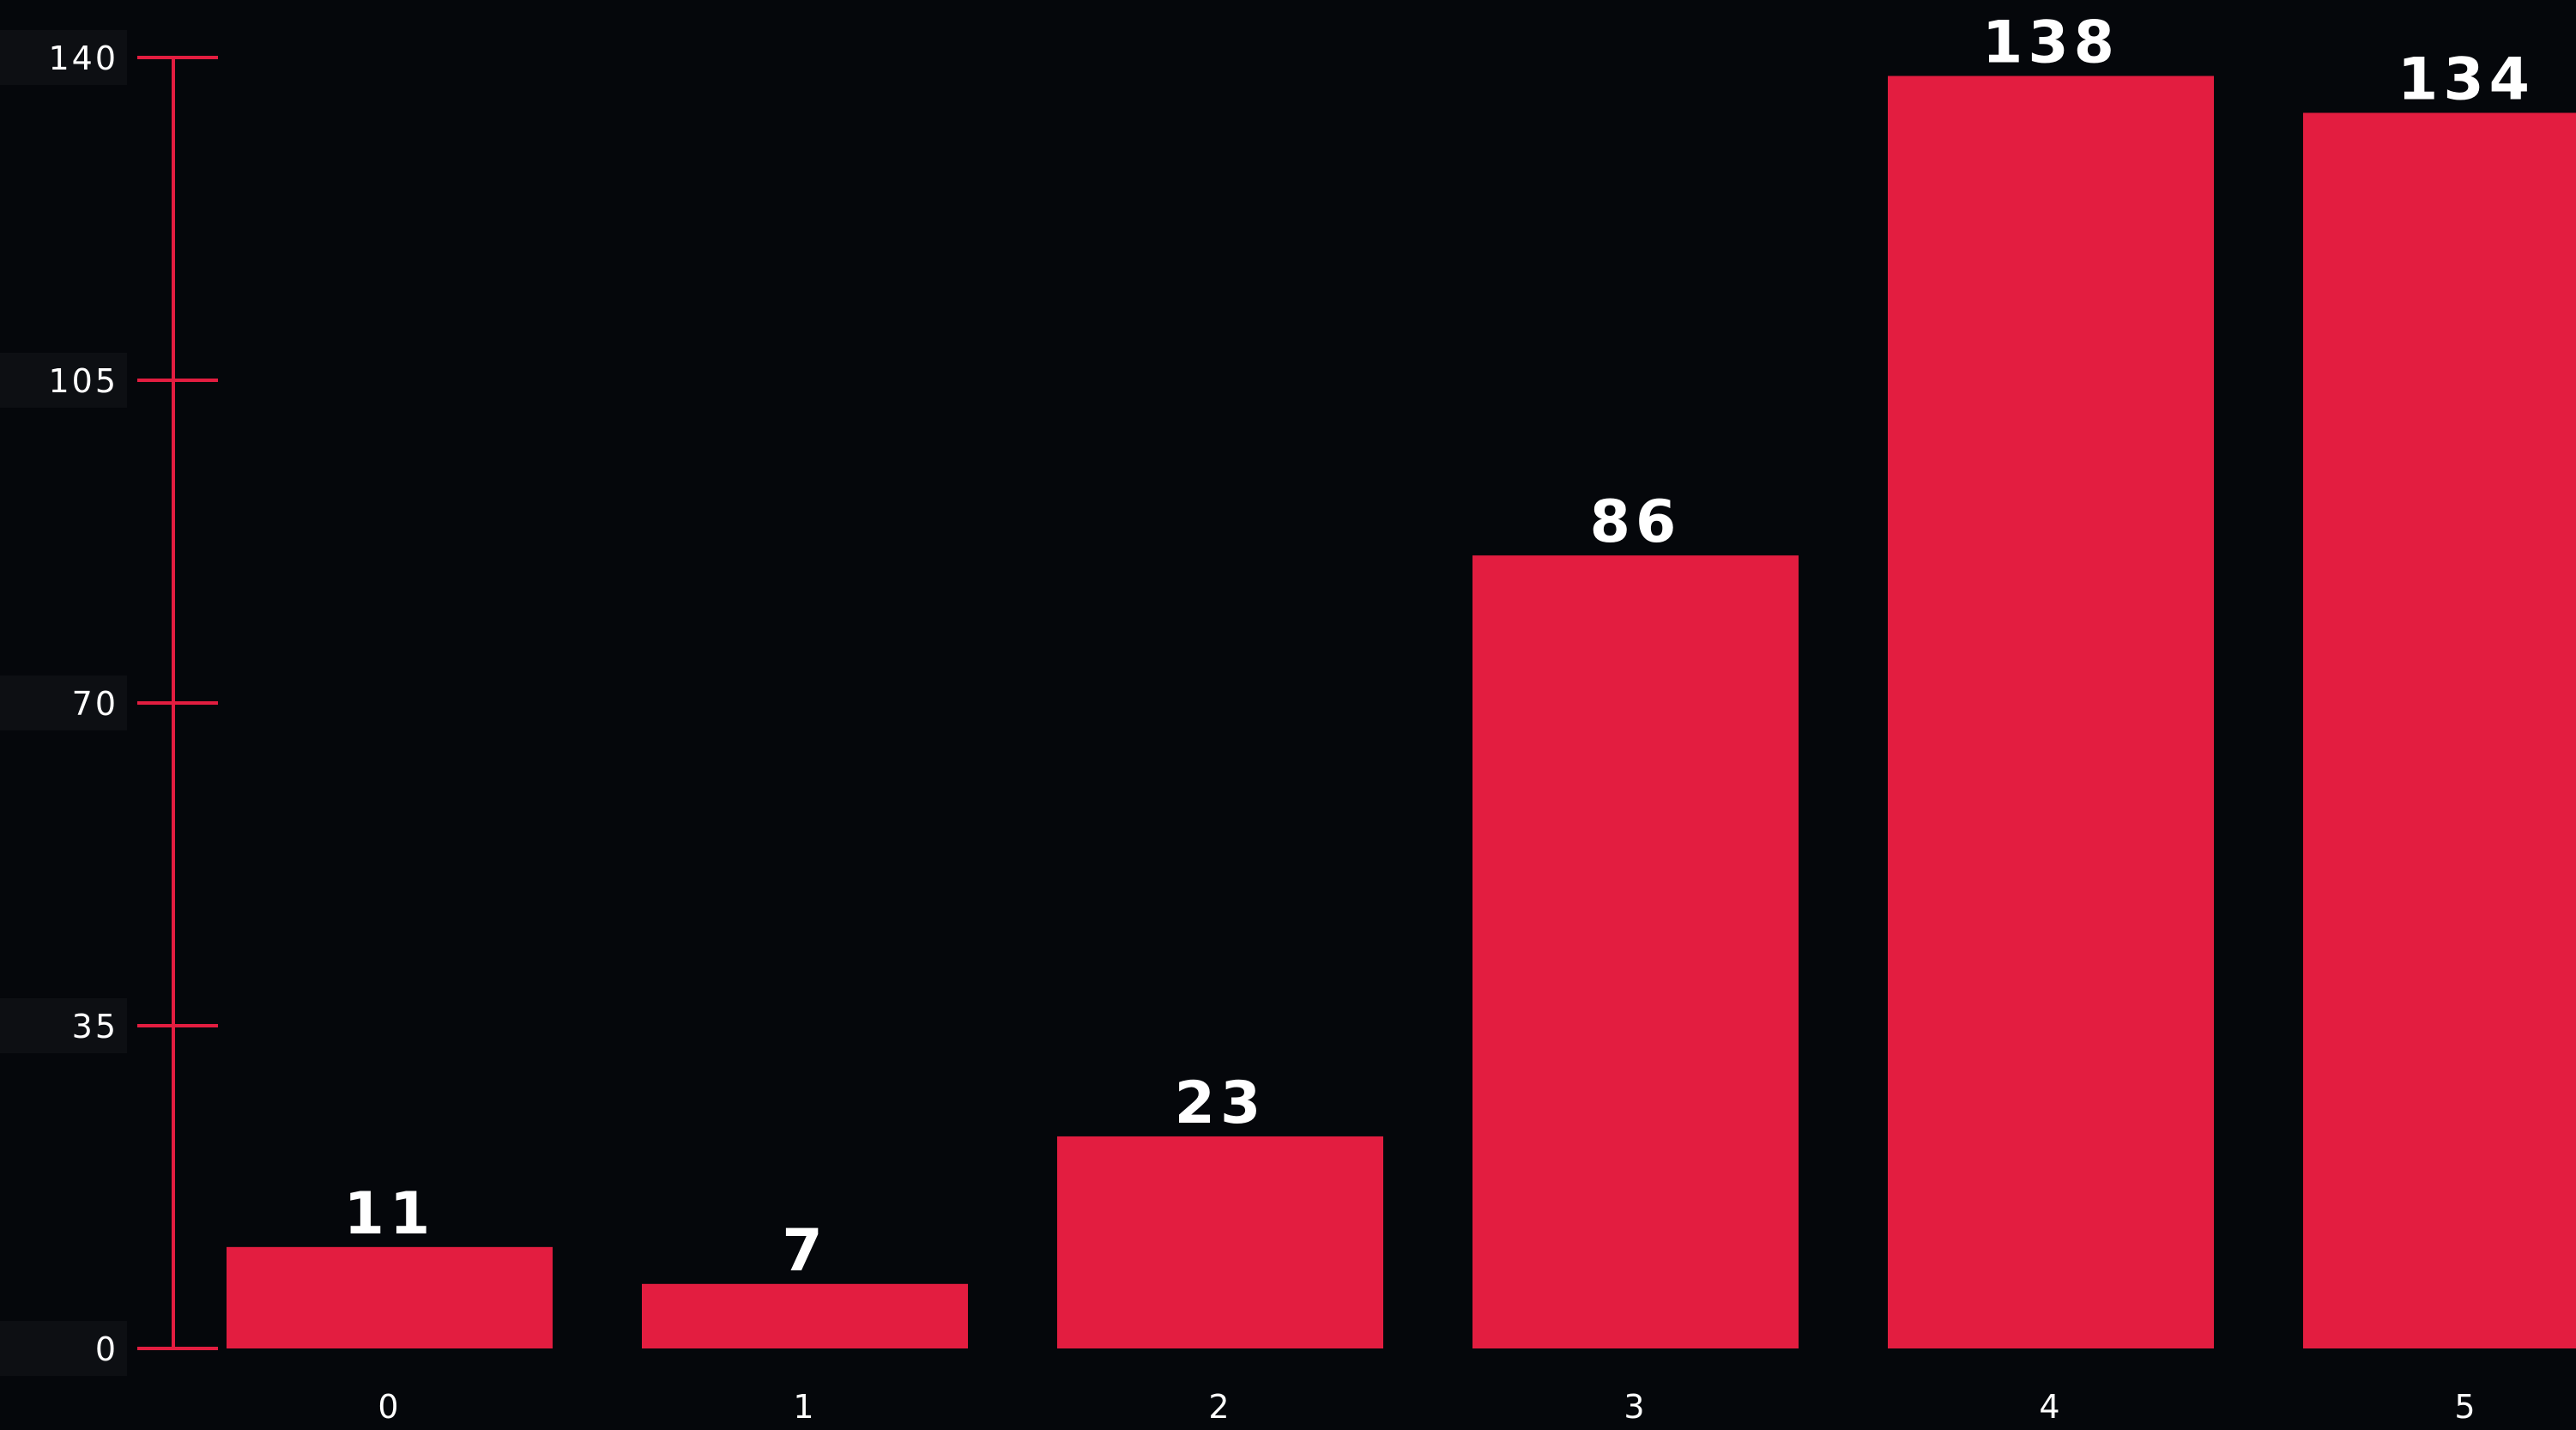 The width and height of the screenshot is (2576, 1430). Describe the element at coordinates (2465, 1407) in the screenshot. I see `x-tick-label: 5` at that location.